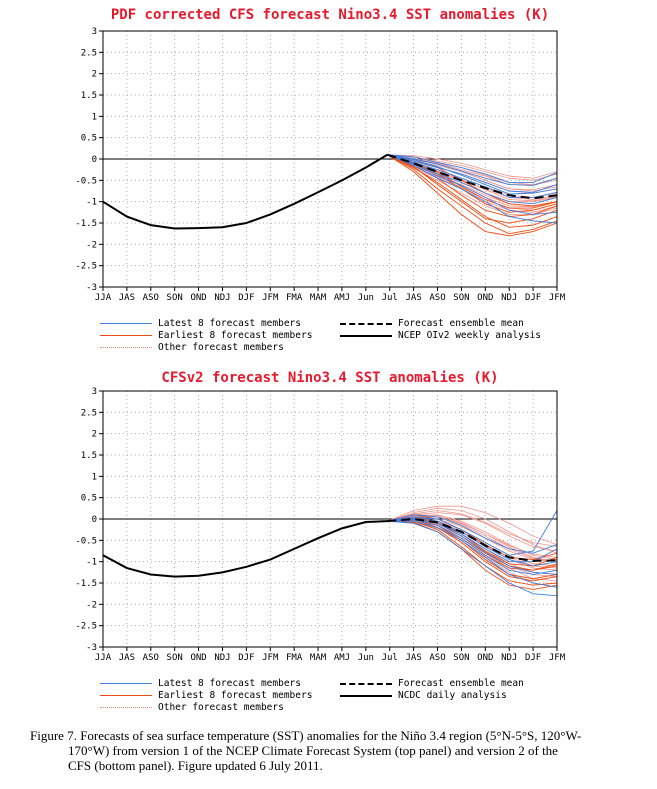 The image size is (657, 789). I want to click on legend-other: Other forecast members, so click(192, 708).